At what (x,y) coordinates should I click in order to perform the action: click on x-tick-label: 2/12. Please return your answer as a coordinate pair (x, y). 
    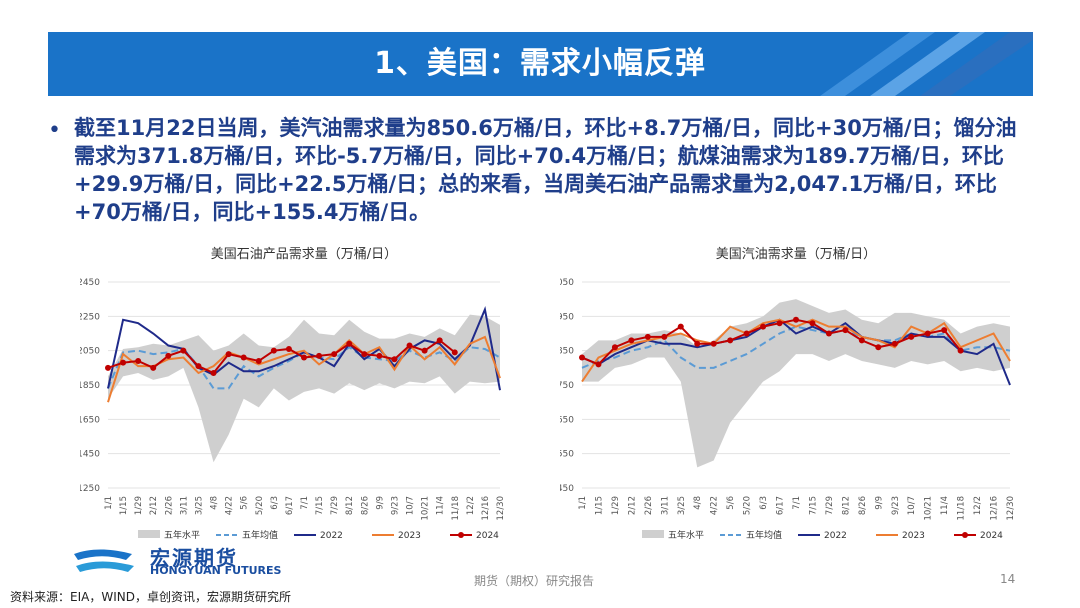
    Looking at the image, I should click on (632, 505).